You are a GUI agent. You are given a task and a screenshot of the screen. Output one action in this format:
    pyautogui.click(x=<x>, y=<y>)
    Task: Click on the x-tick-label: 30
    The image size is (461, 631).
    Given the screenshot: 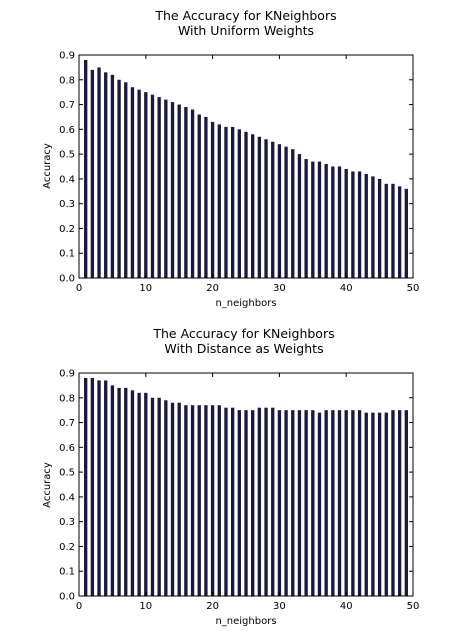 What is the action you would take?
    pyautogui.click(x=279, y=288)
    